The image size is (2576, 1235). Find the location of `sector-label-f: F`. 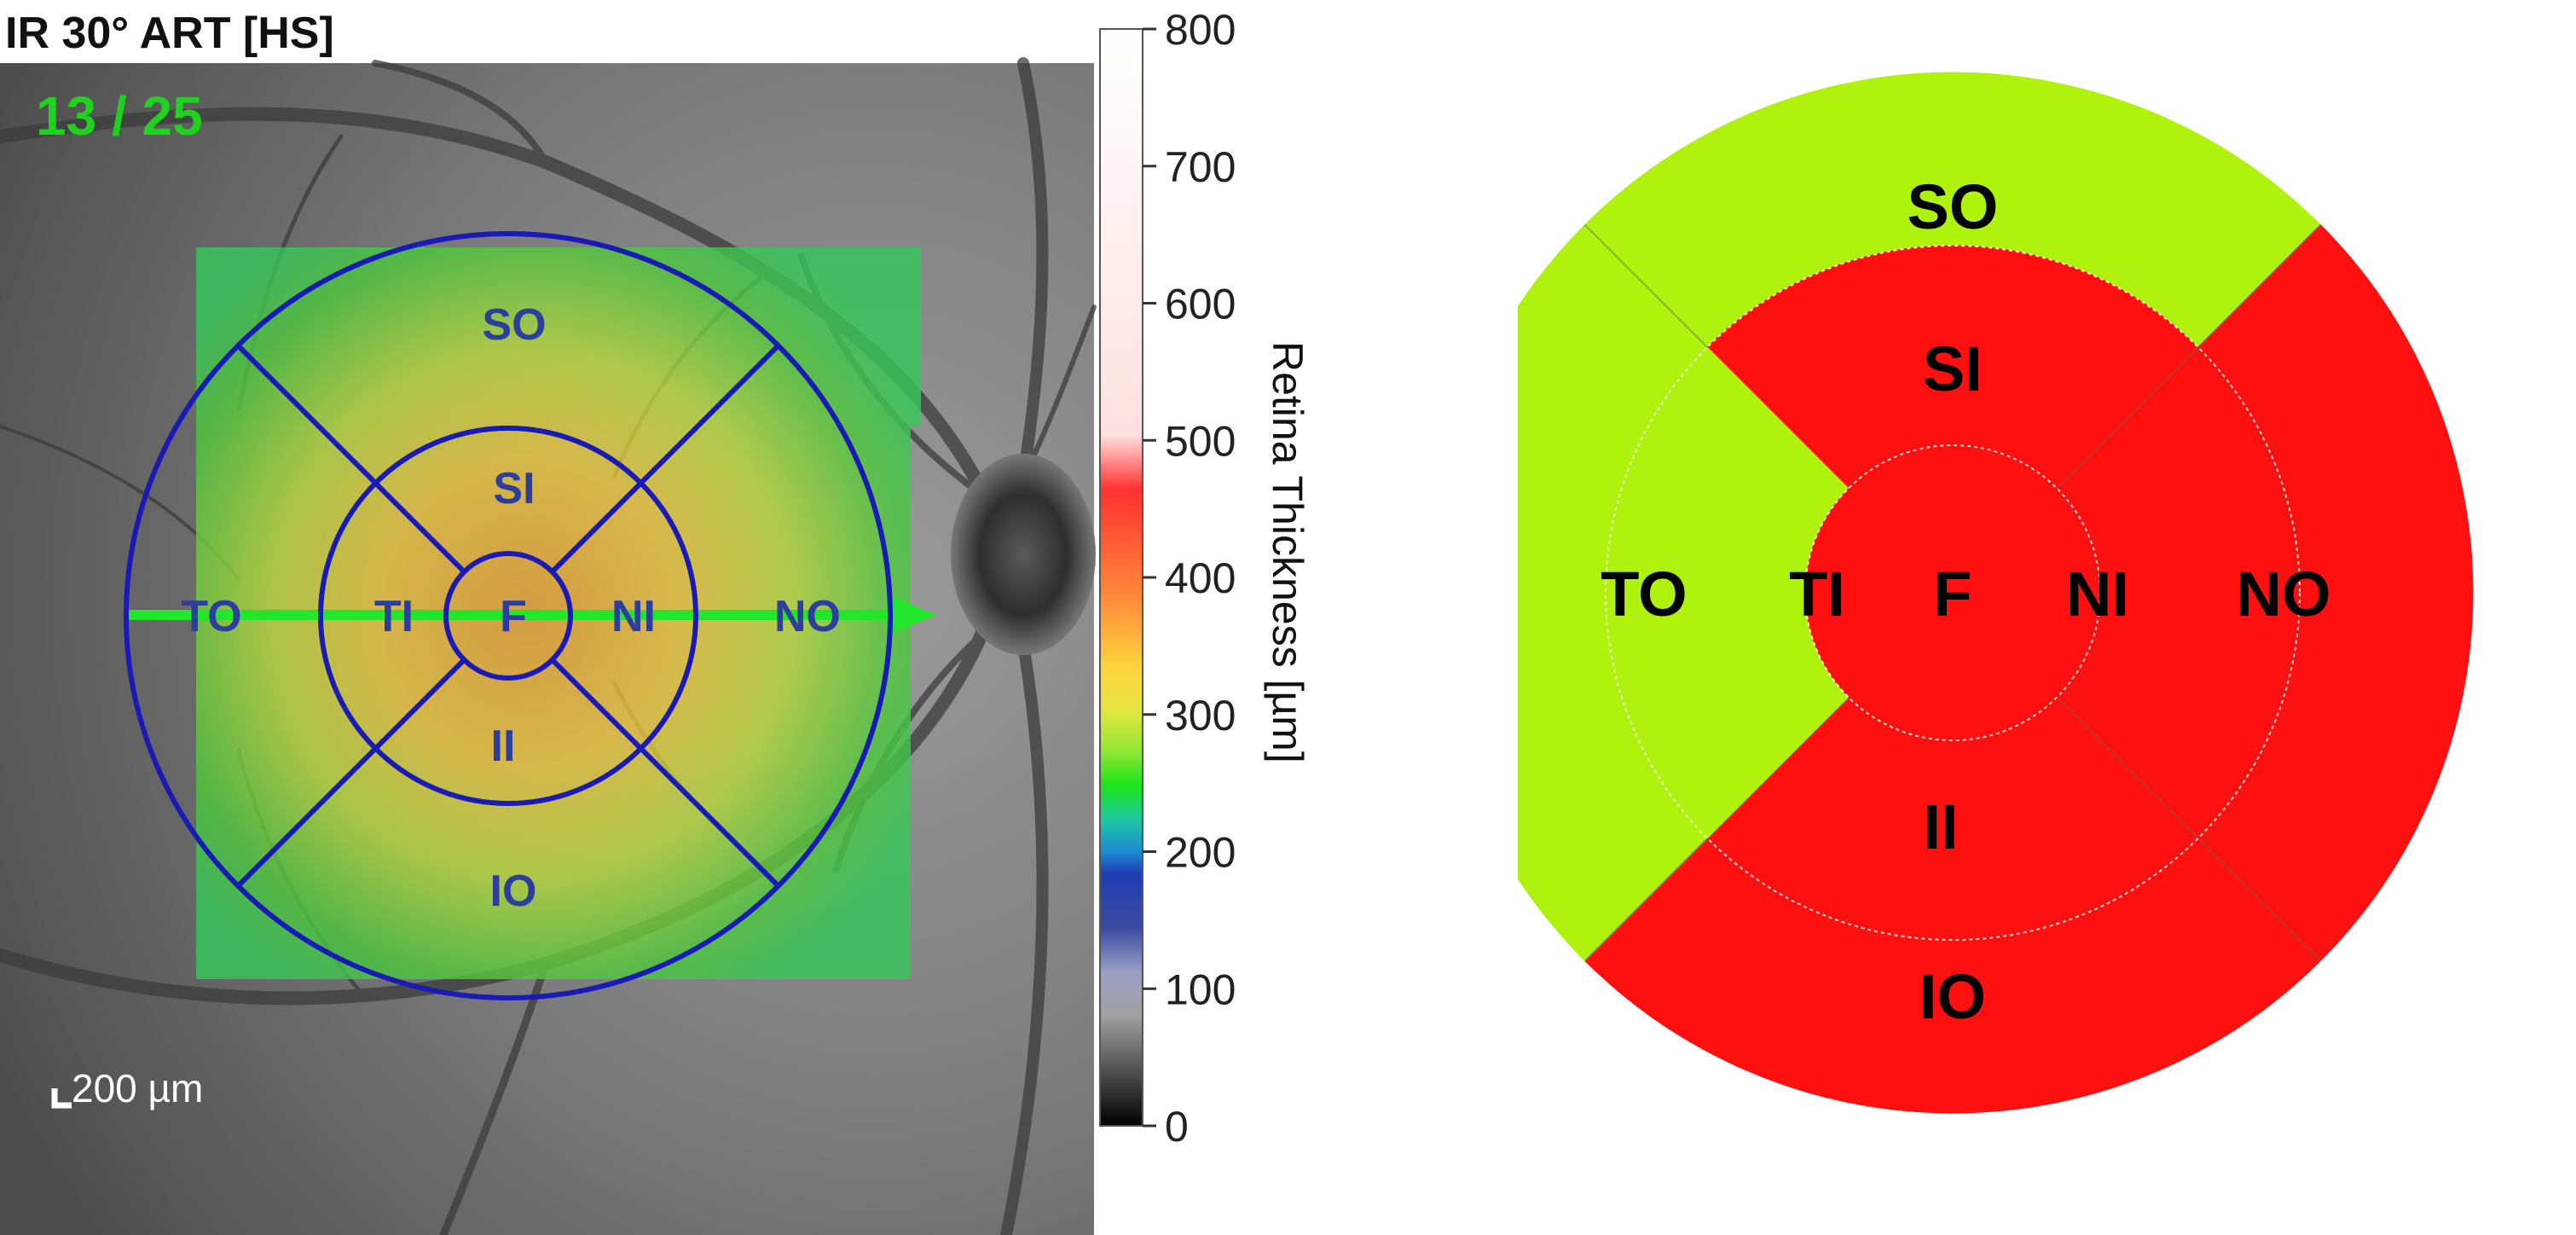

sector-label-f: F is located at coordinates (1952, 594).